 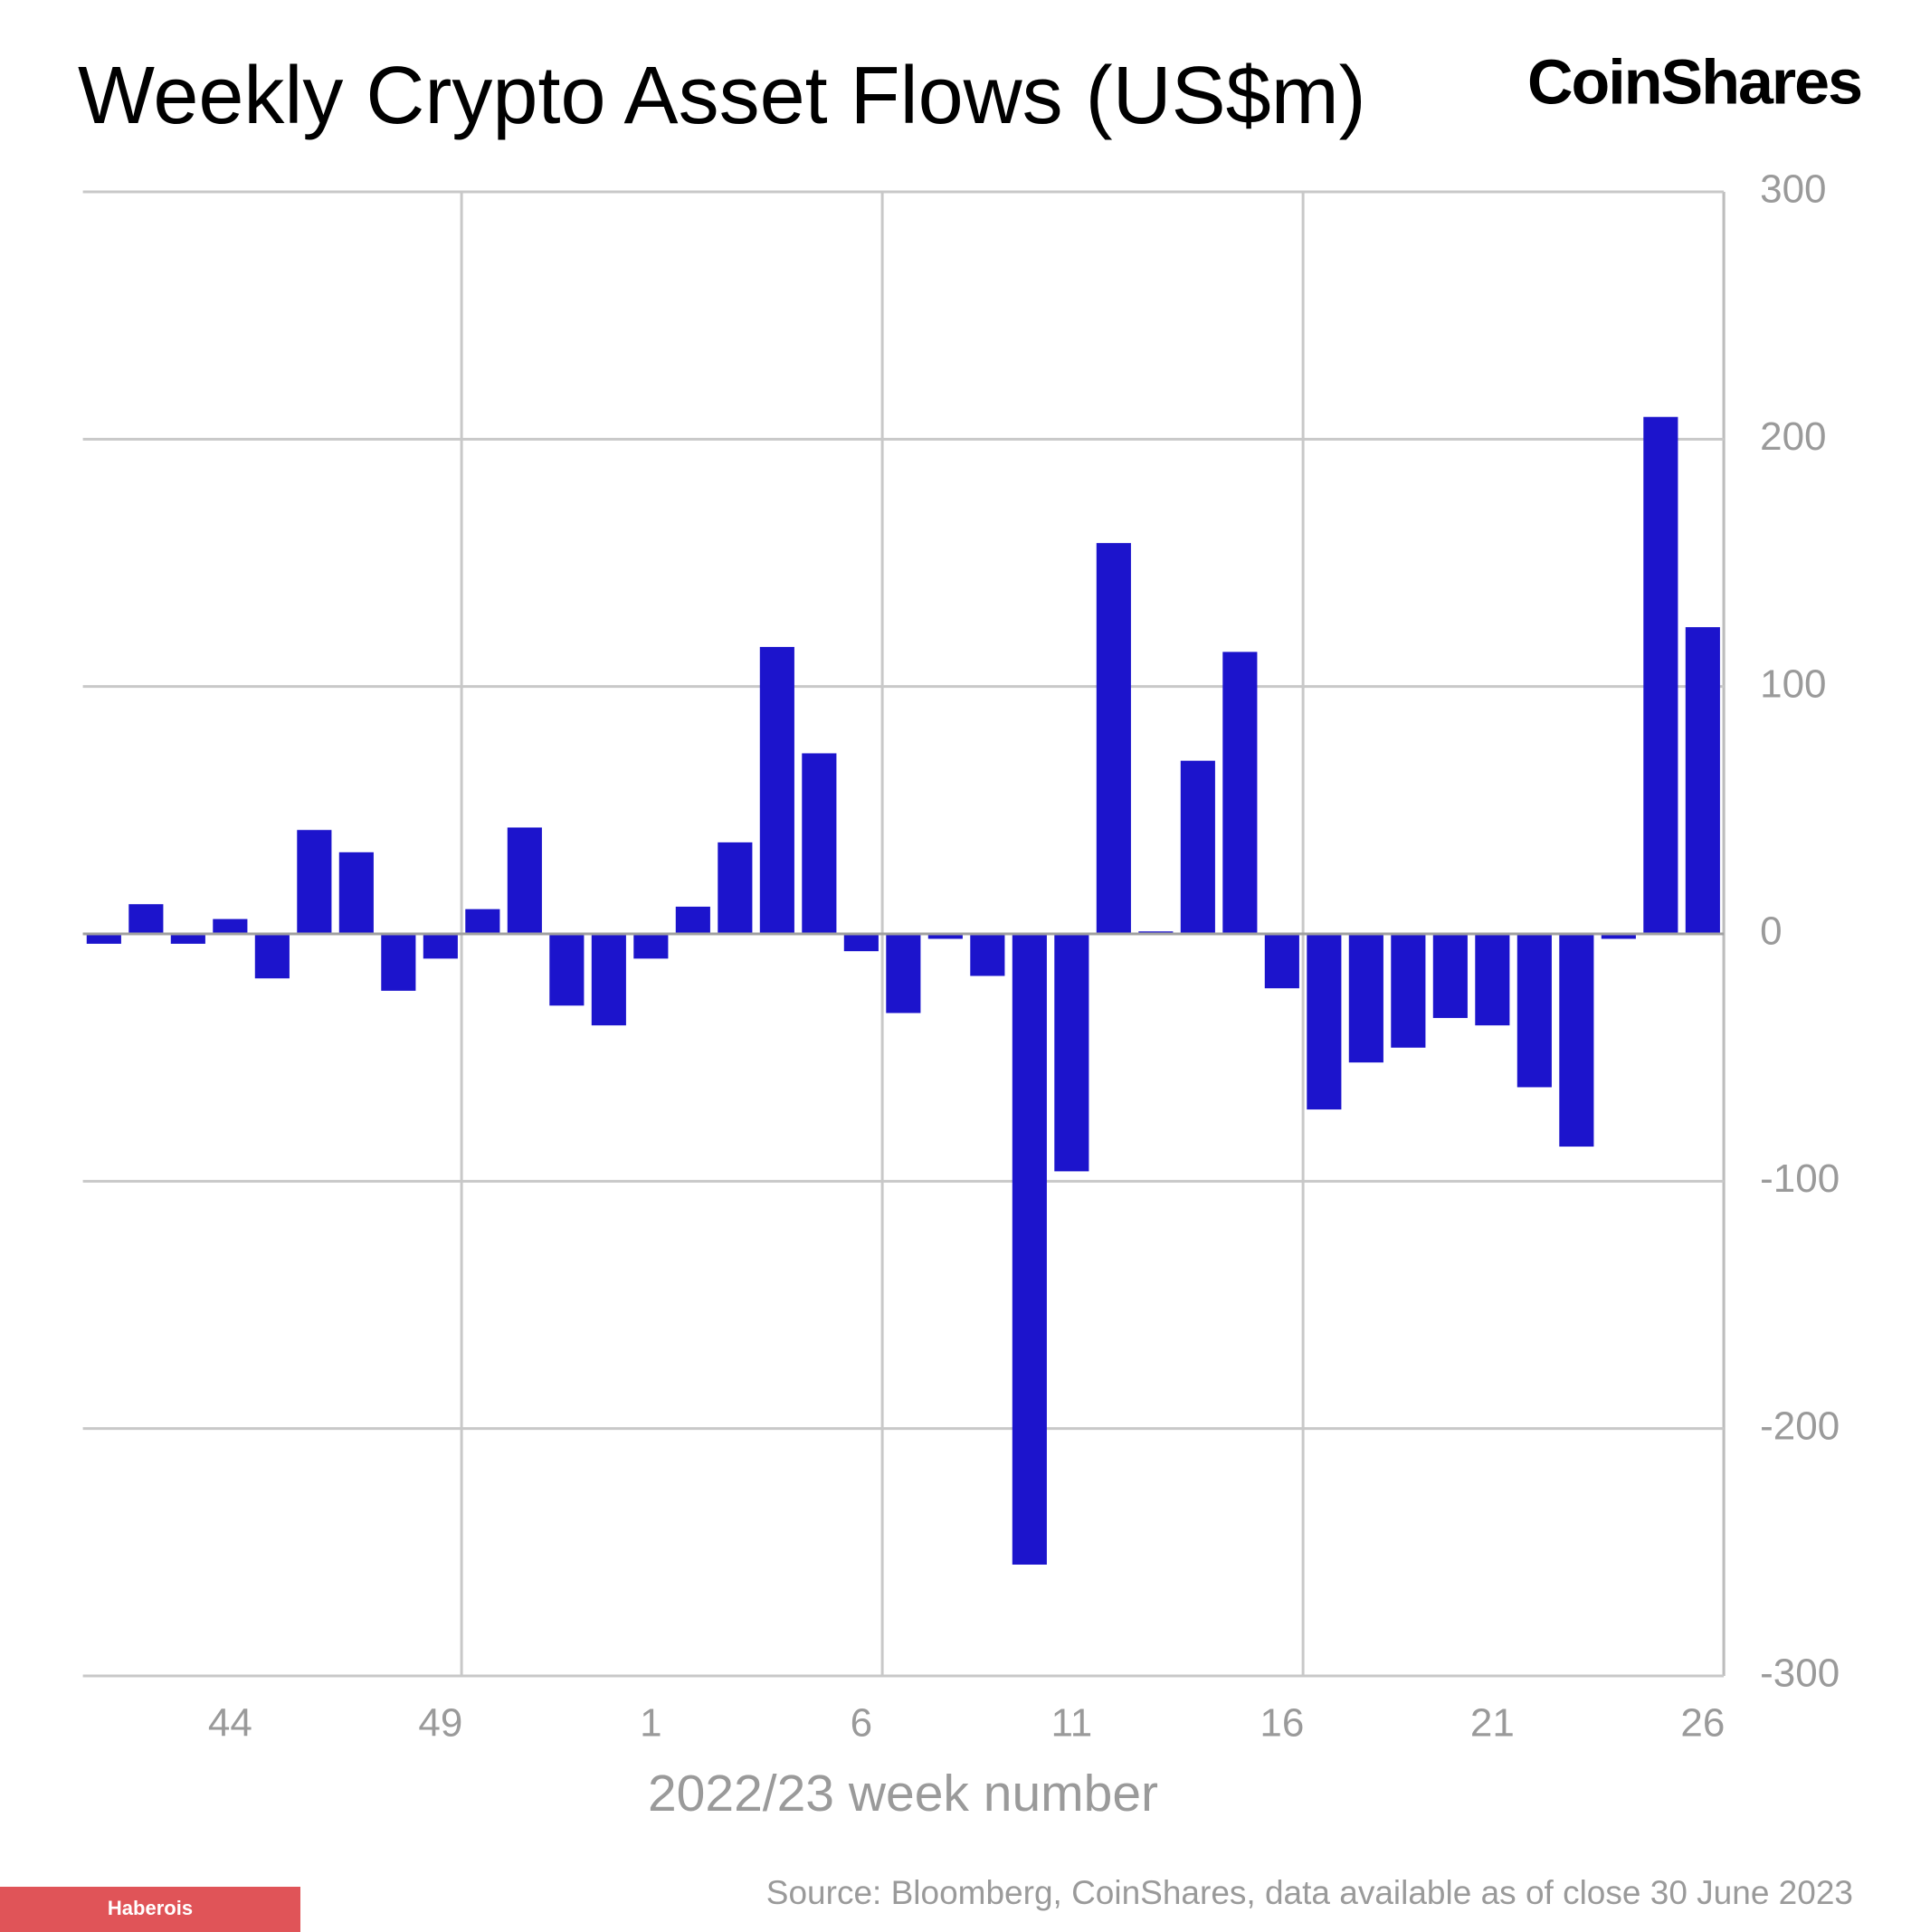 I want to click on y-tick-label: 300, so click(x=1793, y=189).